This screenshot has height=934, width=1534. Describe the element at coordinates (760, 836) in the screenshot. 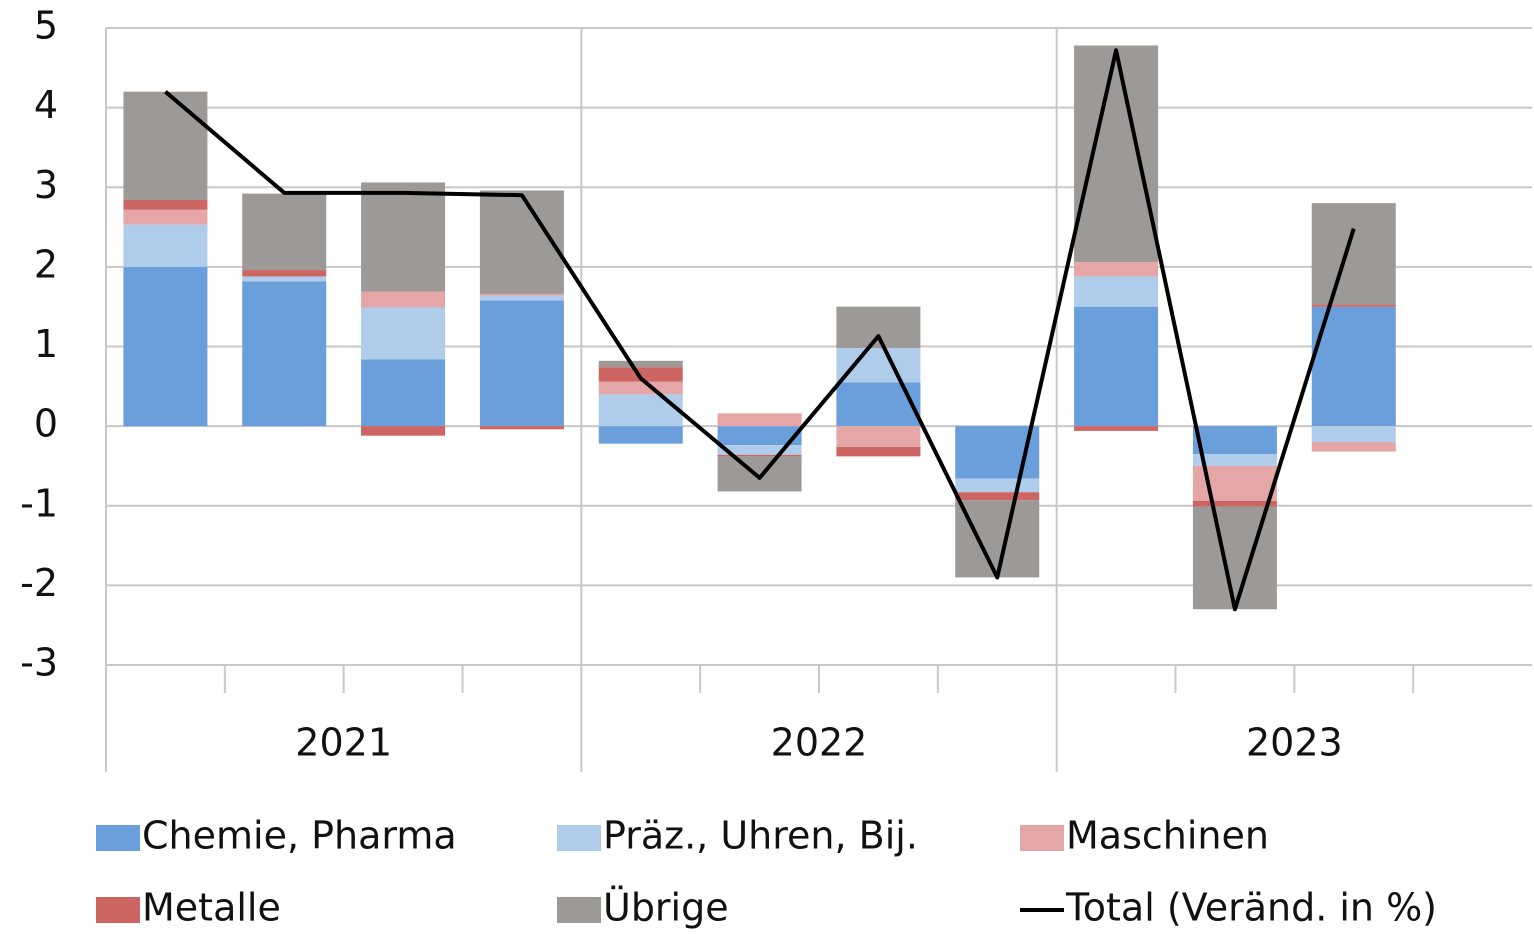

I see `legend-label: Präz., Uhren, Bij.` at that location.